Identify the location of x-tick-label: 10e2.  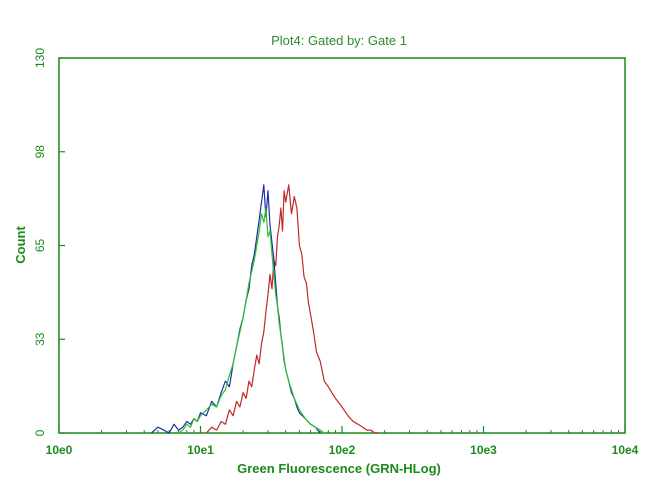
(342, 450).